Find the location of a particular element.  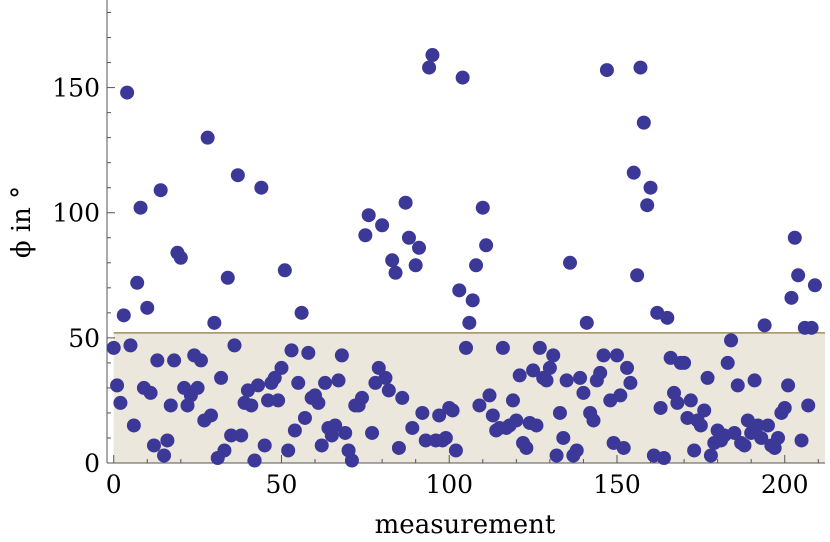

x-tick-label: 200 is located at coordinates (785, 484).